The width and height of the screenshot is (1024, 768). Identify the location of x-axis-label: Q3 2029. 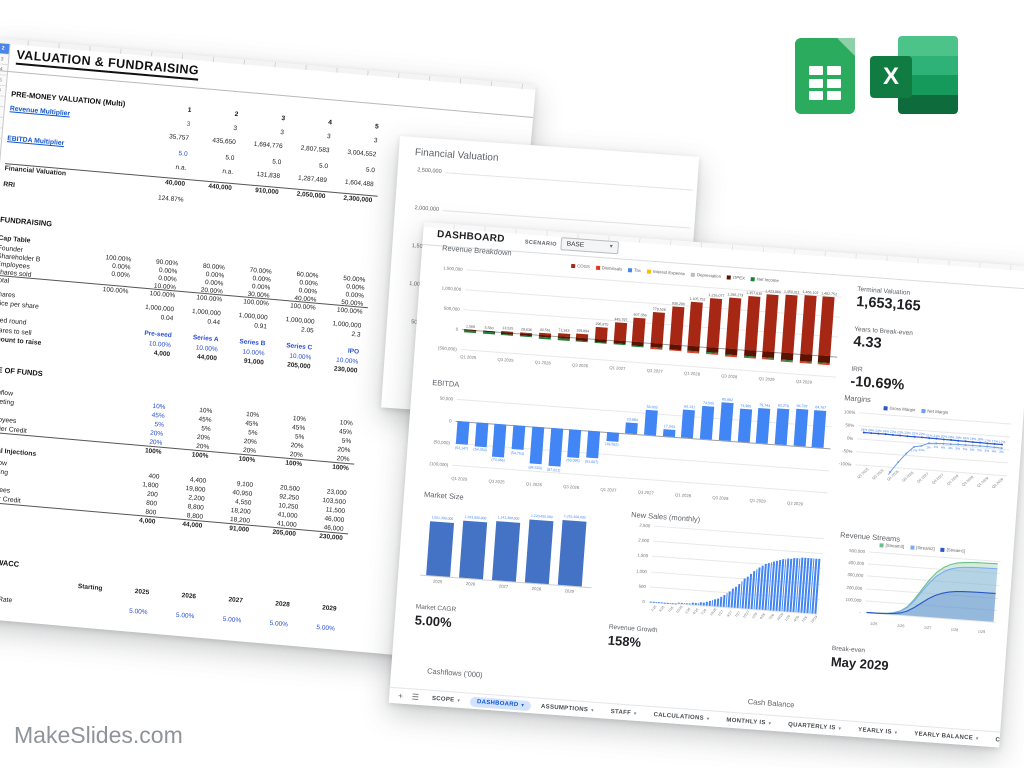
(804, 381).